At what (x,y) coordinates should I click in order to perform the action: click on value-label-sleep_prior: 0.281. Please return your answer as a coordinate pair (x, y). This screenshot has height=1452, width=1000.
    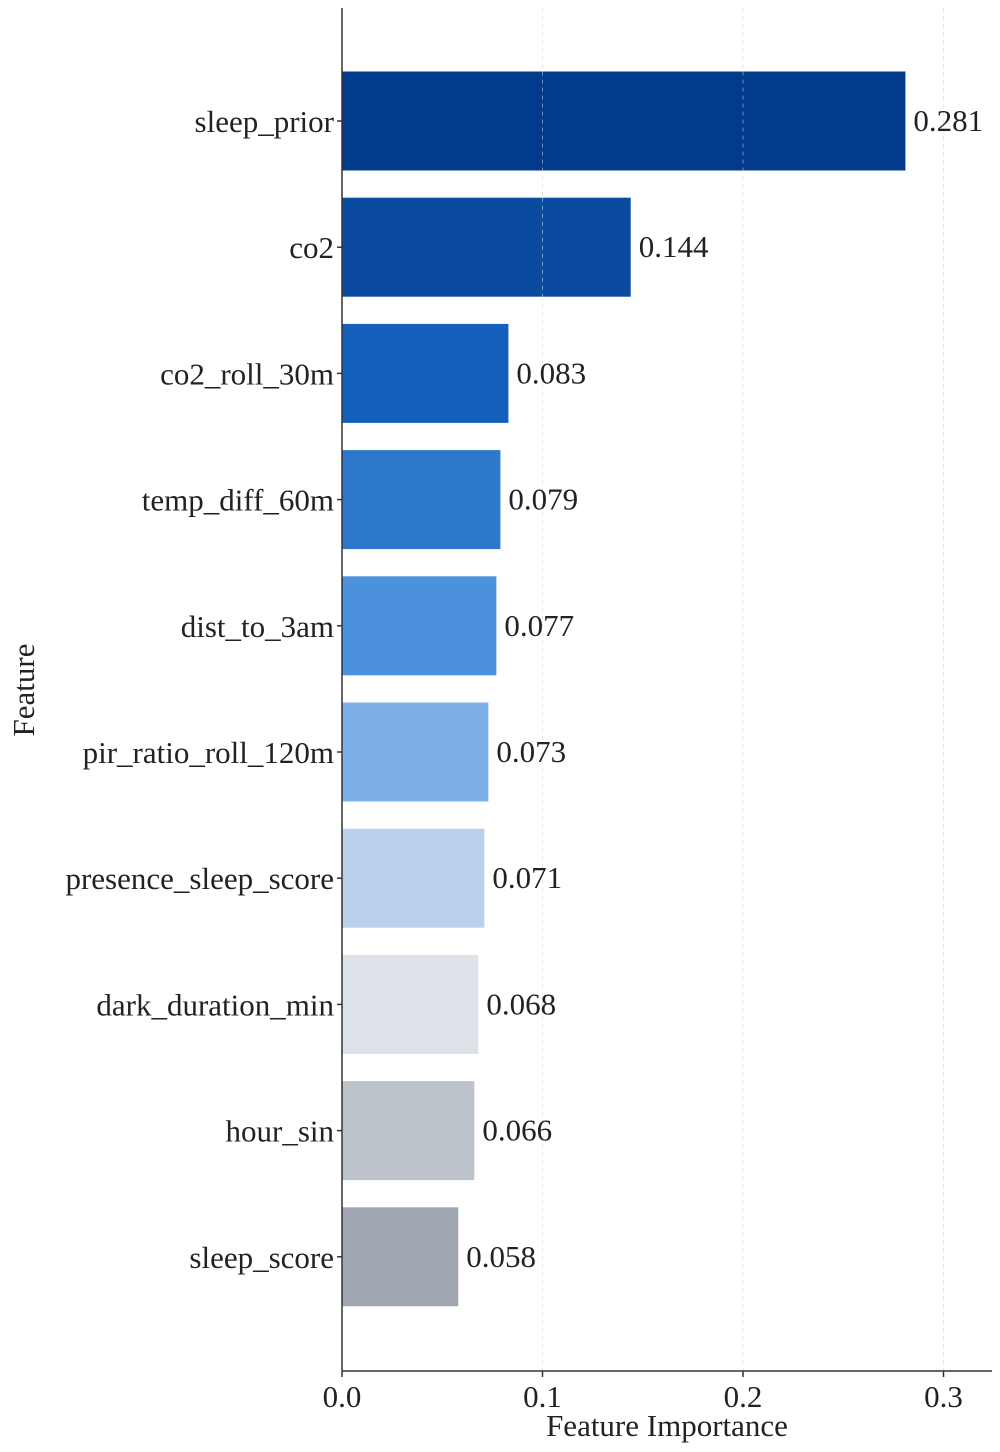
    Looking at the image, I should click on (948, 120).